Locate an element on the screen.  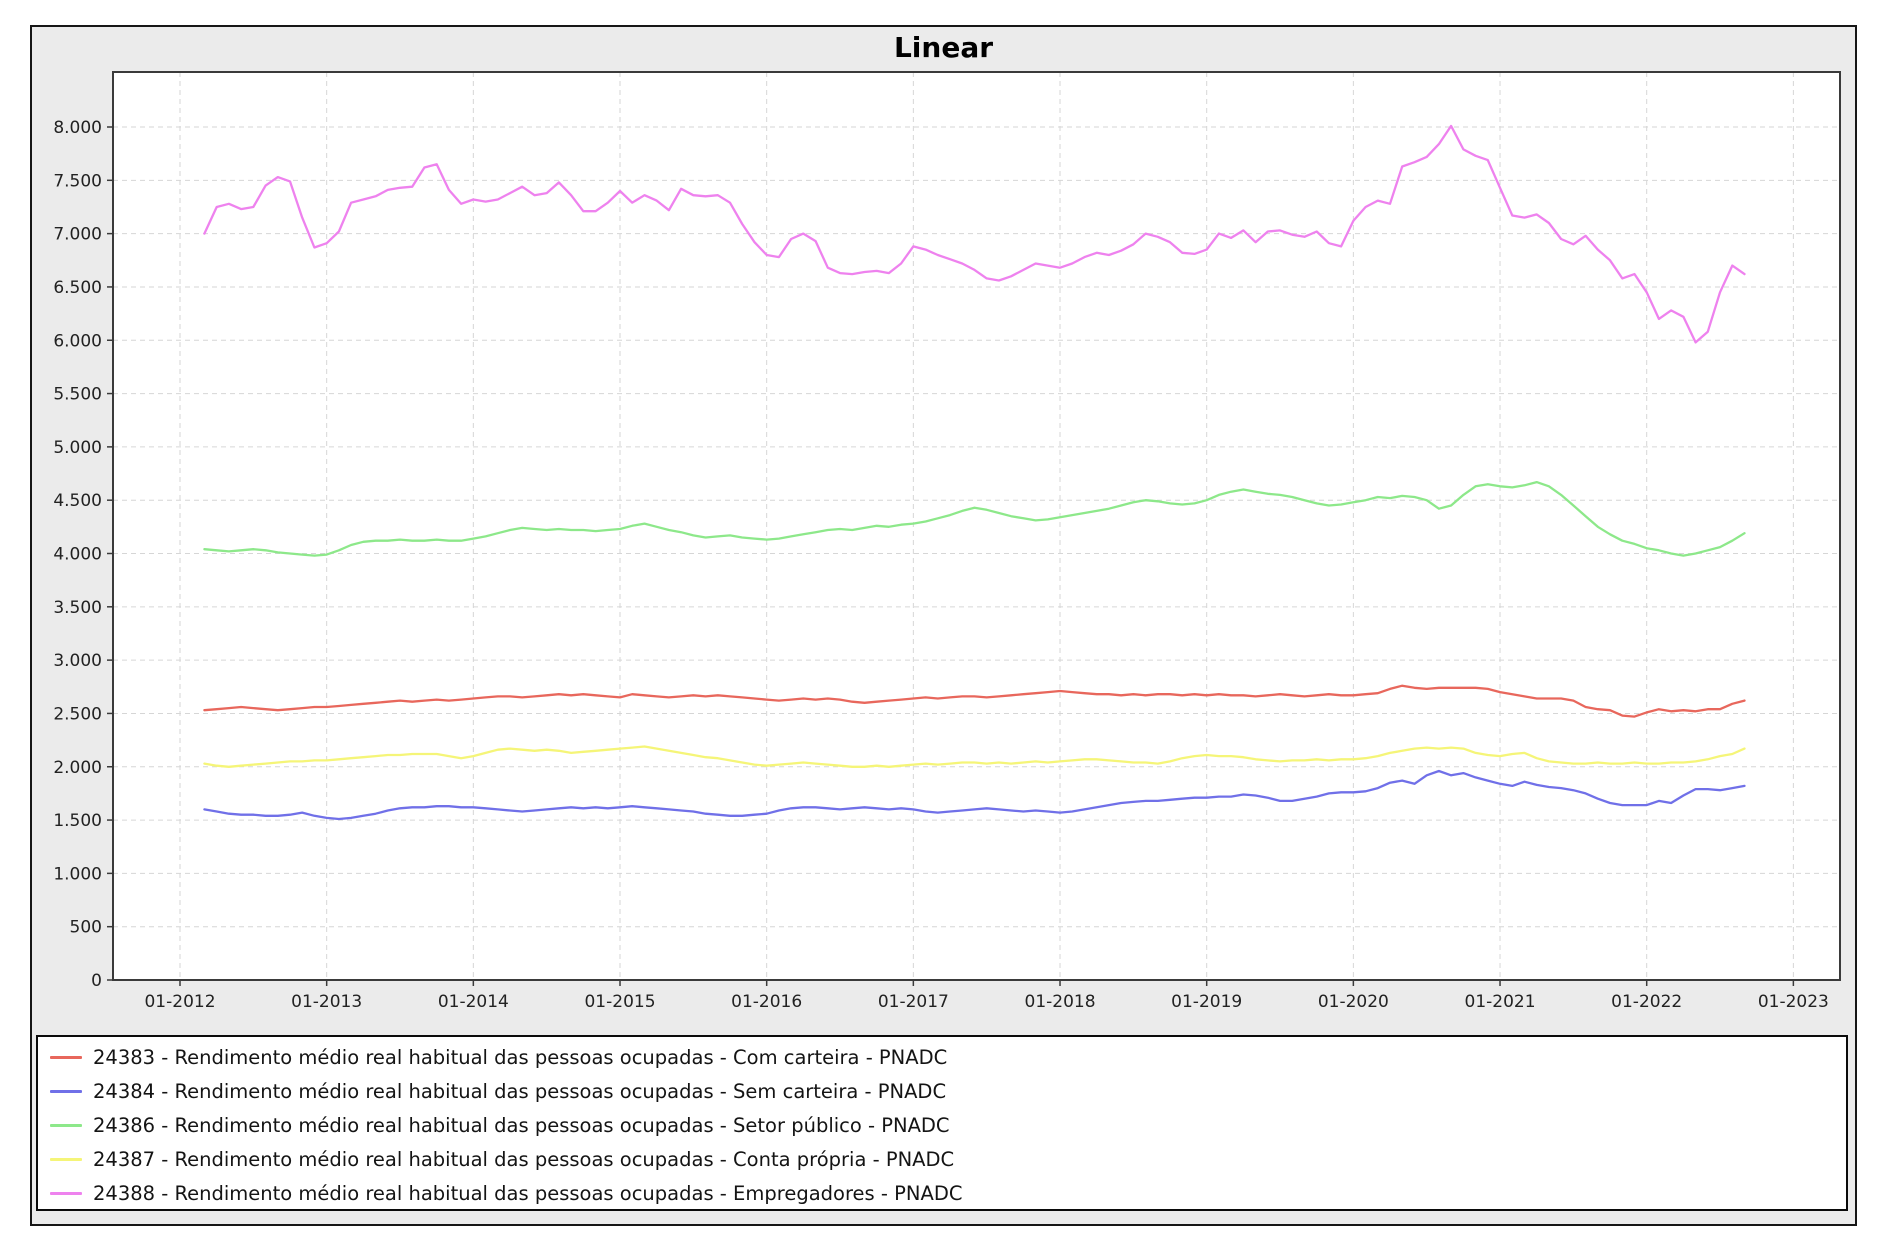
series-line-yellow is located at coordinates (974, 756).